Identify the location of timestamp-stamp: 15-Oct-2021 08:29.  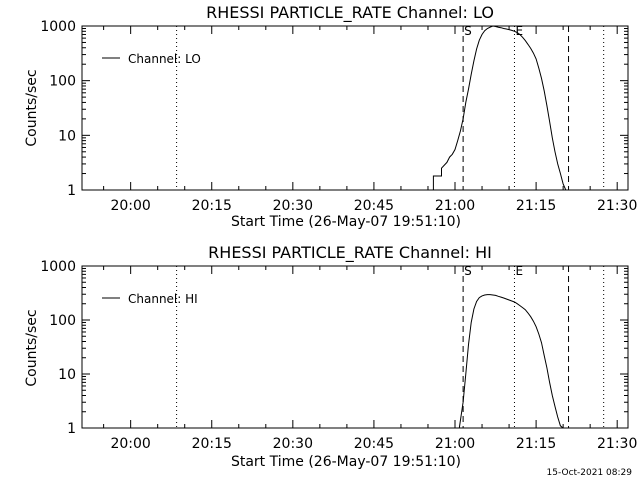
(589, 473).